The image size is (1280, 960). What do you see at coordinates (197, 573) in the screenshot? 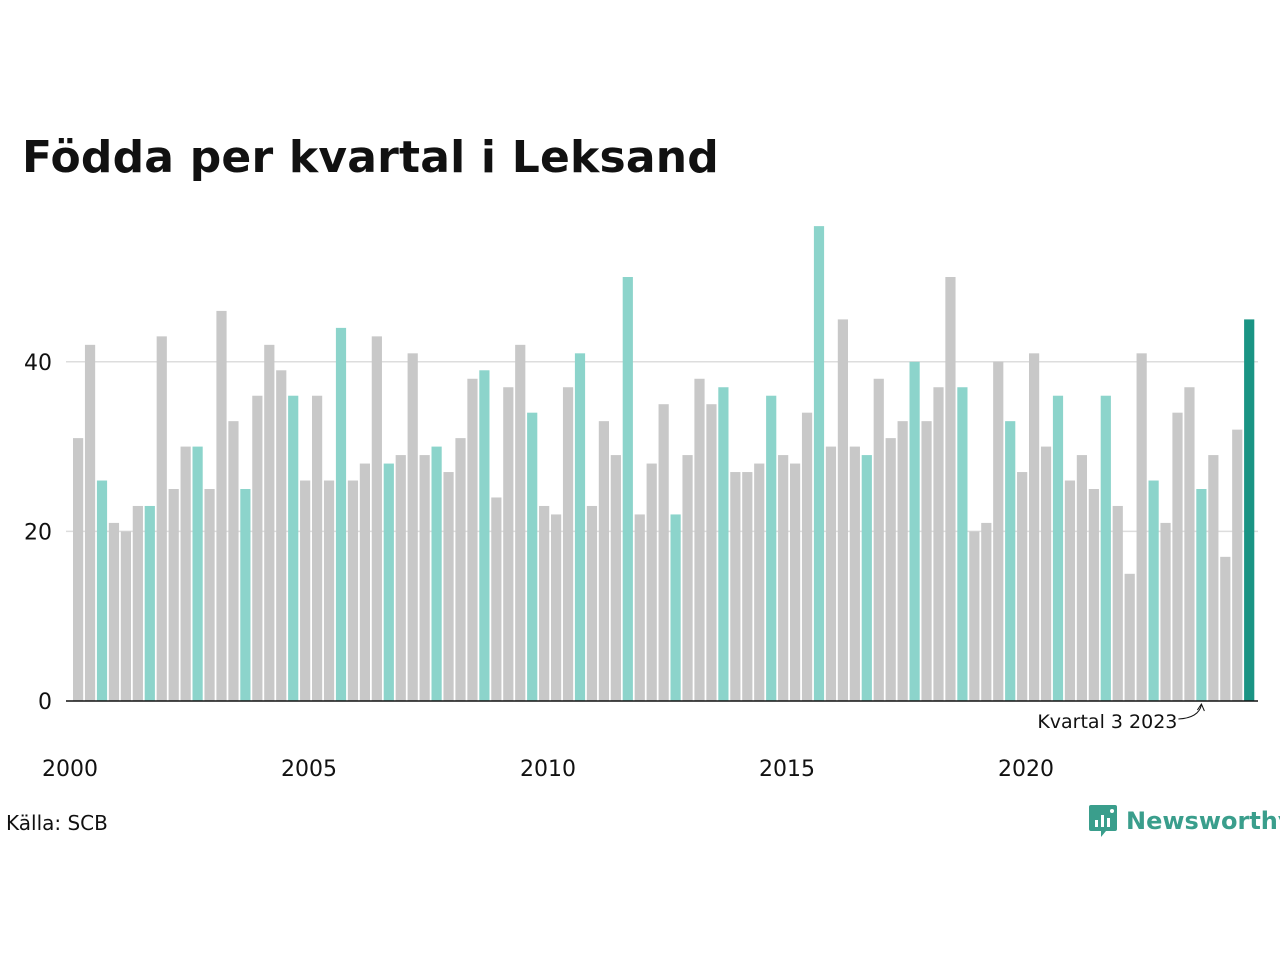
I see `bar-2002-Q3` at bounding box center [197, 573].